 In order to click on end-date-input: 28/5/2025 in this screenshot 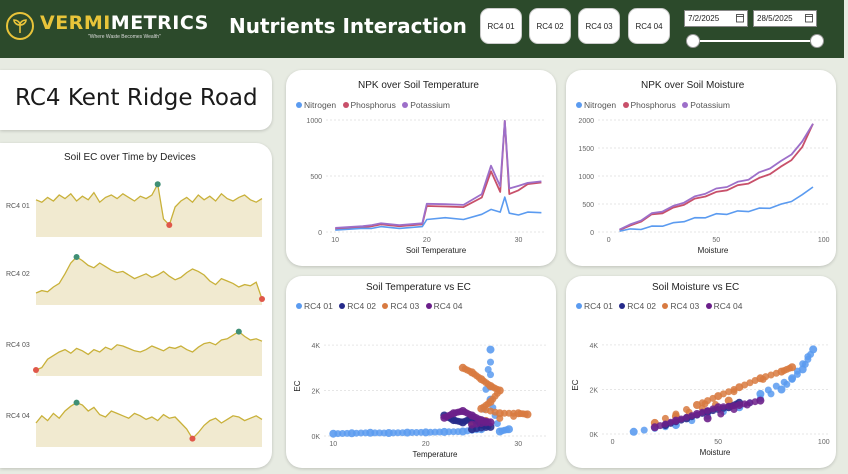, I will do `click(785, 18)`.